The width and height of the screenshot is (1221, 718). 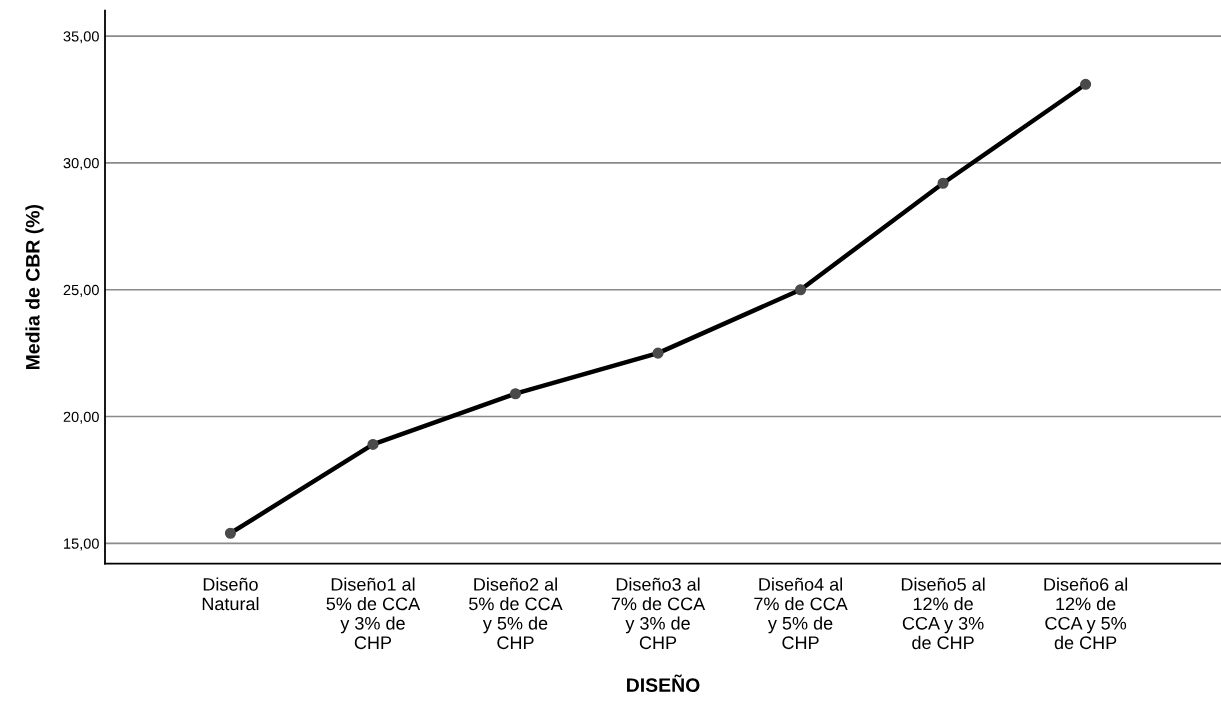 I want to click on x-tick-label: Diseño1 al 5% de CCA y 3% de CHP, so click(x=373, y=613).